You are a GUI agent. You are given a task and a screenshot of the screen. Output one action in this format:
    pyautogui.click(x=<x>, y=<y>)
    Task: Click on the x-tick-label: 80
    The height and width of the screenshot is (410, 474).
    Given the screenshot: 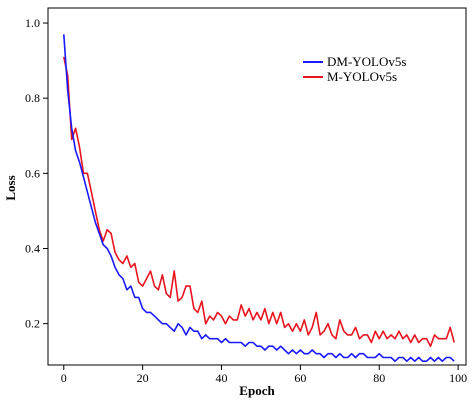 What is the action you would take?
    pyautogui.click(x=379, y=378)
    